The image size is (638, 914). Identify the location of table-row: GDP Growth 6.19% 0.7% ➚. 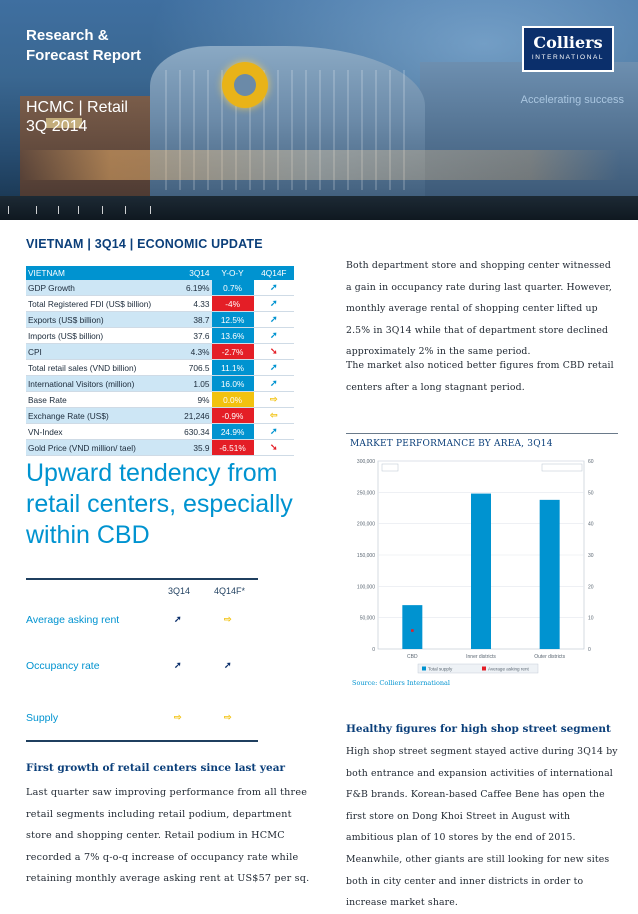
(160, 288).